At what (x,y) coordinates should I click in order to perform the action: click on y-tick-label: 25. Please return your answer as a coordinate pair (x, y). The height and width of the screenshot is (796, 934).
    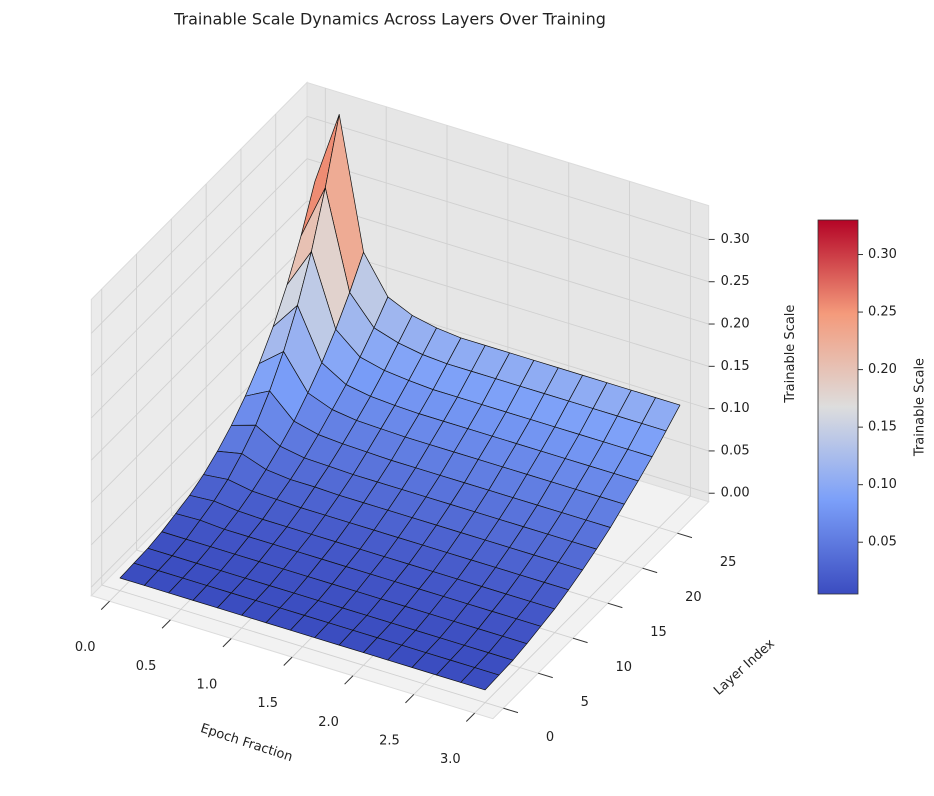
    Looking at the image, I should click on (728, 562).